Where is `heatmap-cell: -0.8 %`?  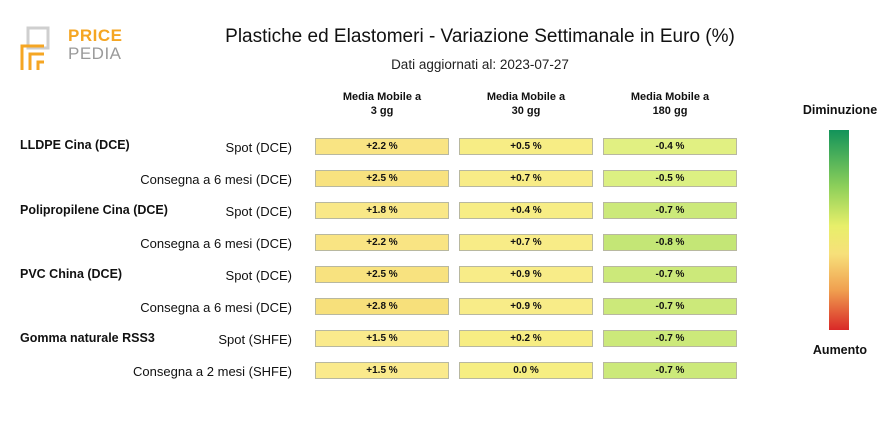
heatmap-cell: -0.8 % is located at coordinates (670, 242).